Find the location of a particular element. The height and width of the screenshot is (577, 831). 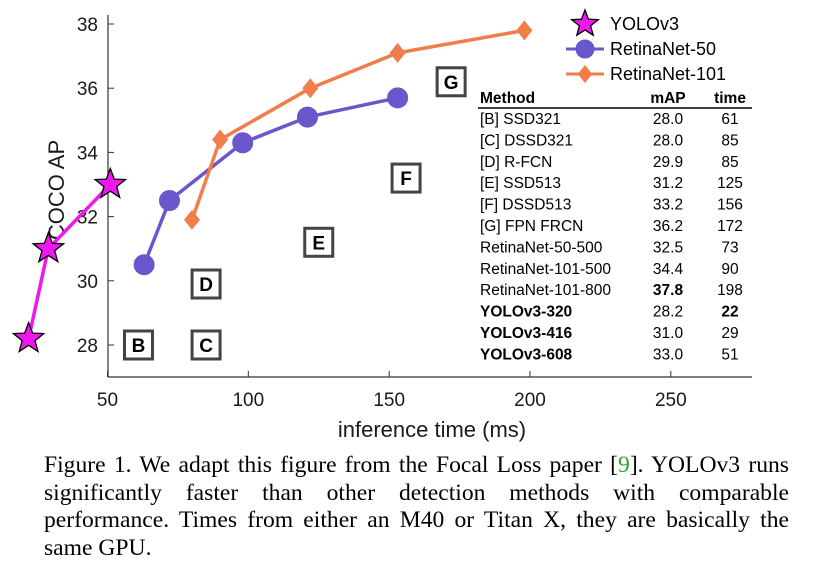

x-tick-label: 150 is located at coordinates (389, 400).